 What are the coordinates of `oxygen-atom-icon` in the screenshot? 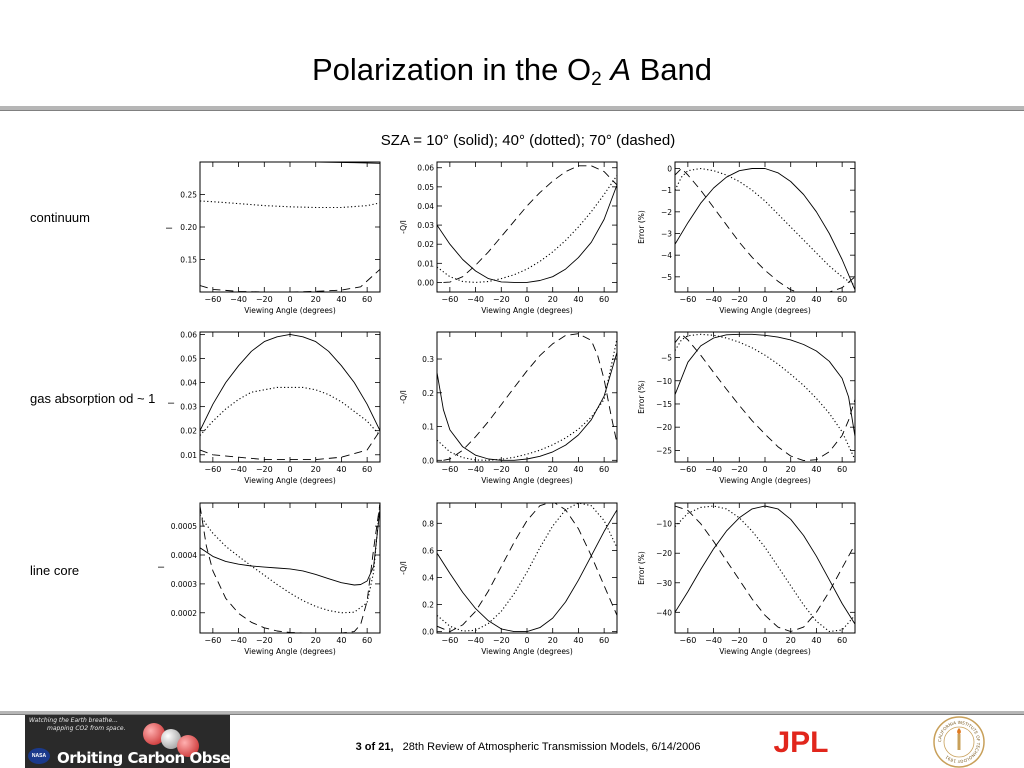 It's located at (154, 734).